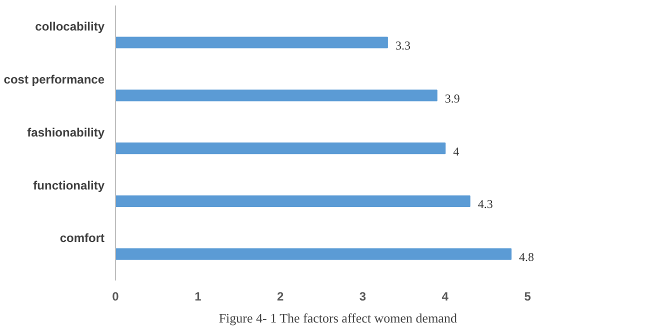 The image size is (650, 335). I want to click on y-tick-label: fashionability, so click(66, 132).